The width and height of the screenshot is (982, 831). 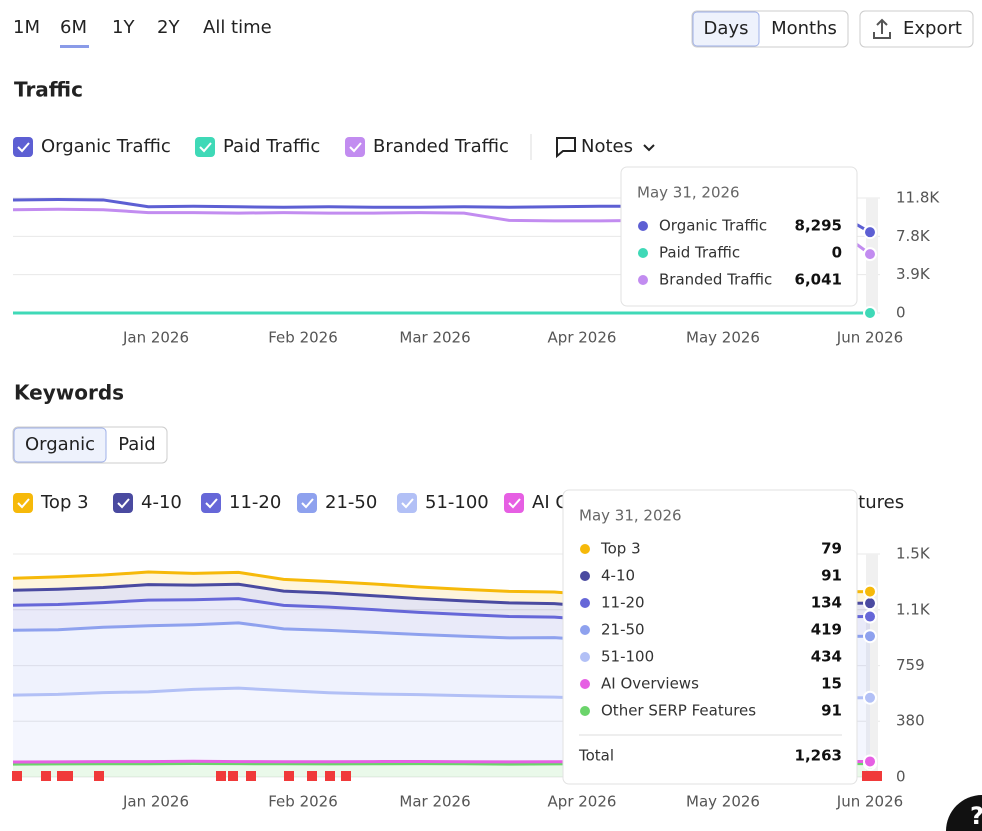 I want to click on tooltip-label: 51-100, so click(x=627, y=657).